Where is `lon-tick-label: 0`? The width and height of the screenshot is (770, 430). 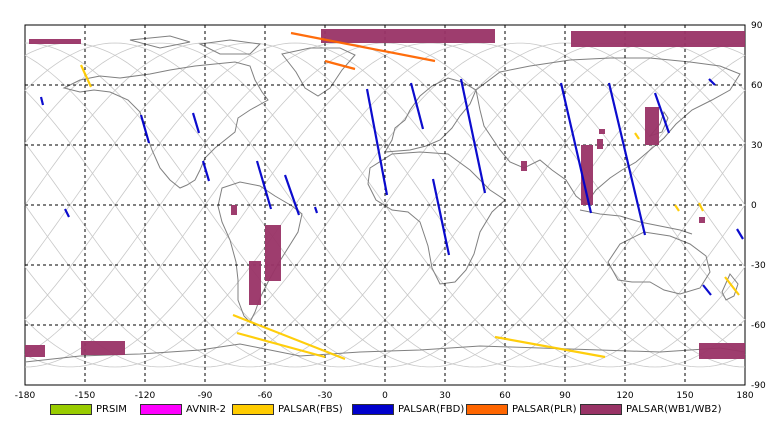
lon-tick-label: 0 is located at coordinates (385, 395).